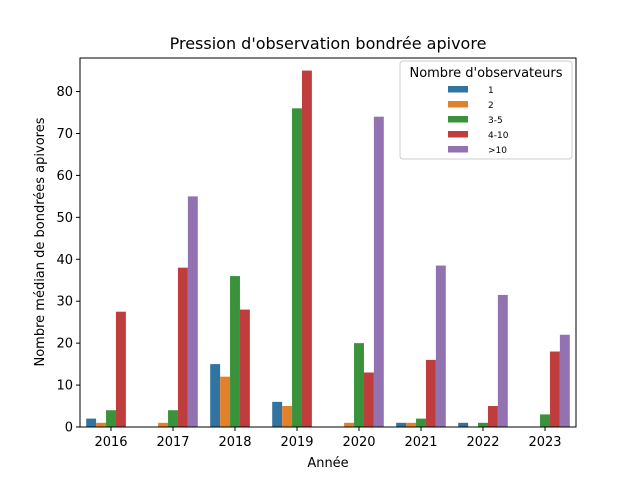 The height and width of the screenshot is (480, 640). What do you see at coordinates (491, 91) in the screenshot?
I see `legend-entry-label: 1` at bounding box center [491, 91].